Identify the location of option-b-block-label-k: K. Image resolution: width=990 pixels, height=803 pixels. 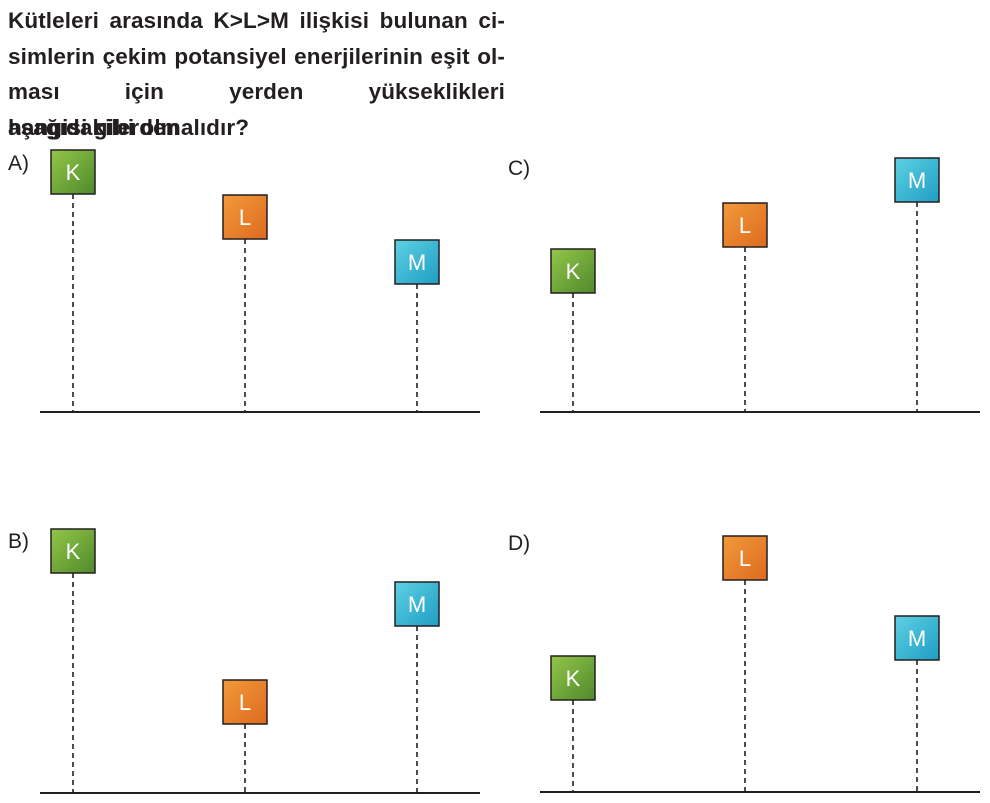
(73, 551).